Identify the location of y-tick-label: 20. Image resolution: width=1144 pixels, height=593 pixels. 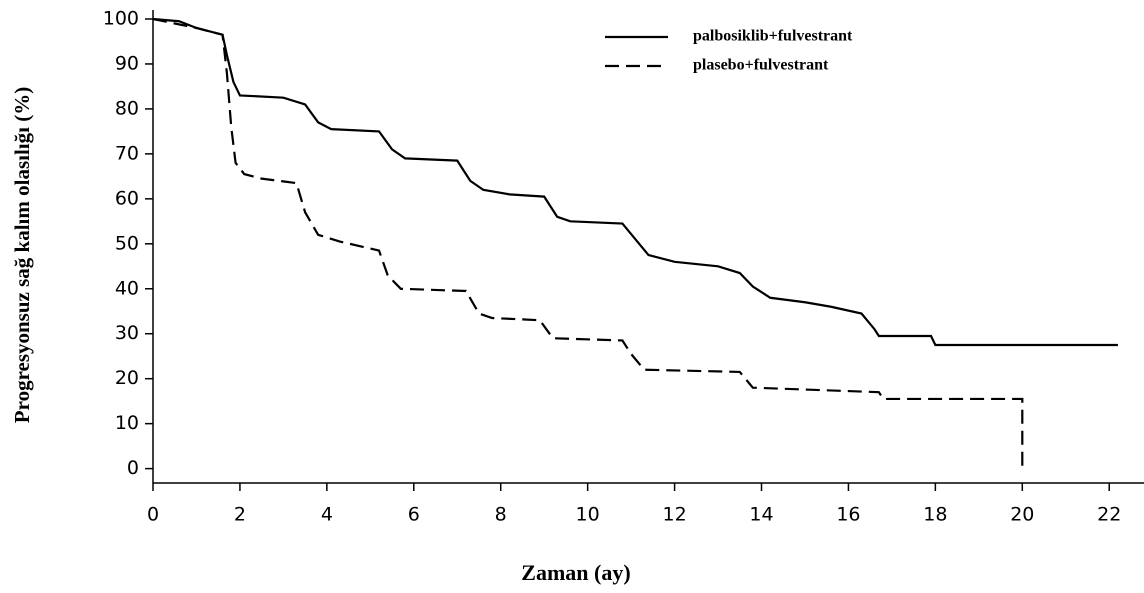
(127, 378).